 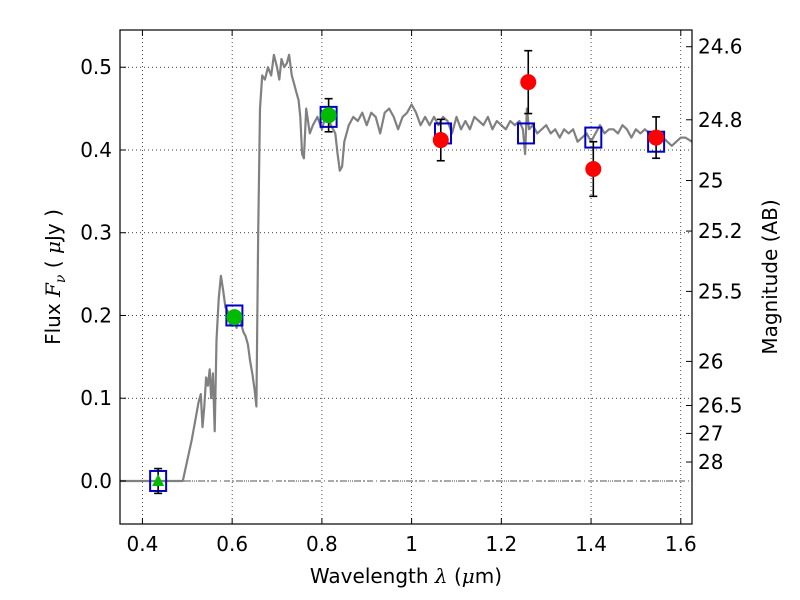 I want to click on x-tick-label: 0.4, so click(x=143, y=544).